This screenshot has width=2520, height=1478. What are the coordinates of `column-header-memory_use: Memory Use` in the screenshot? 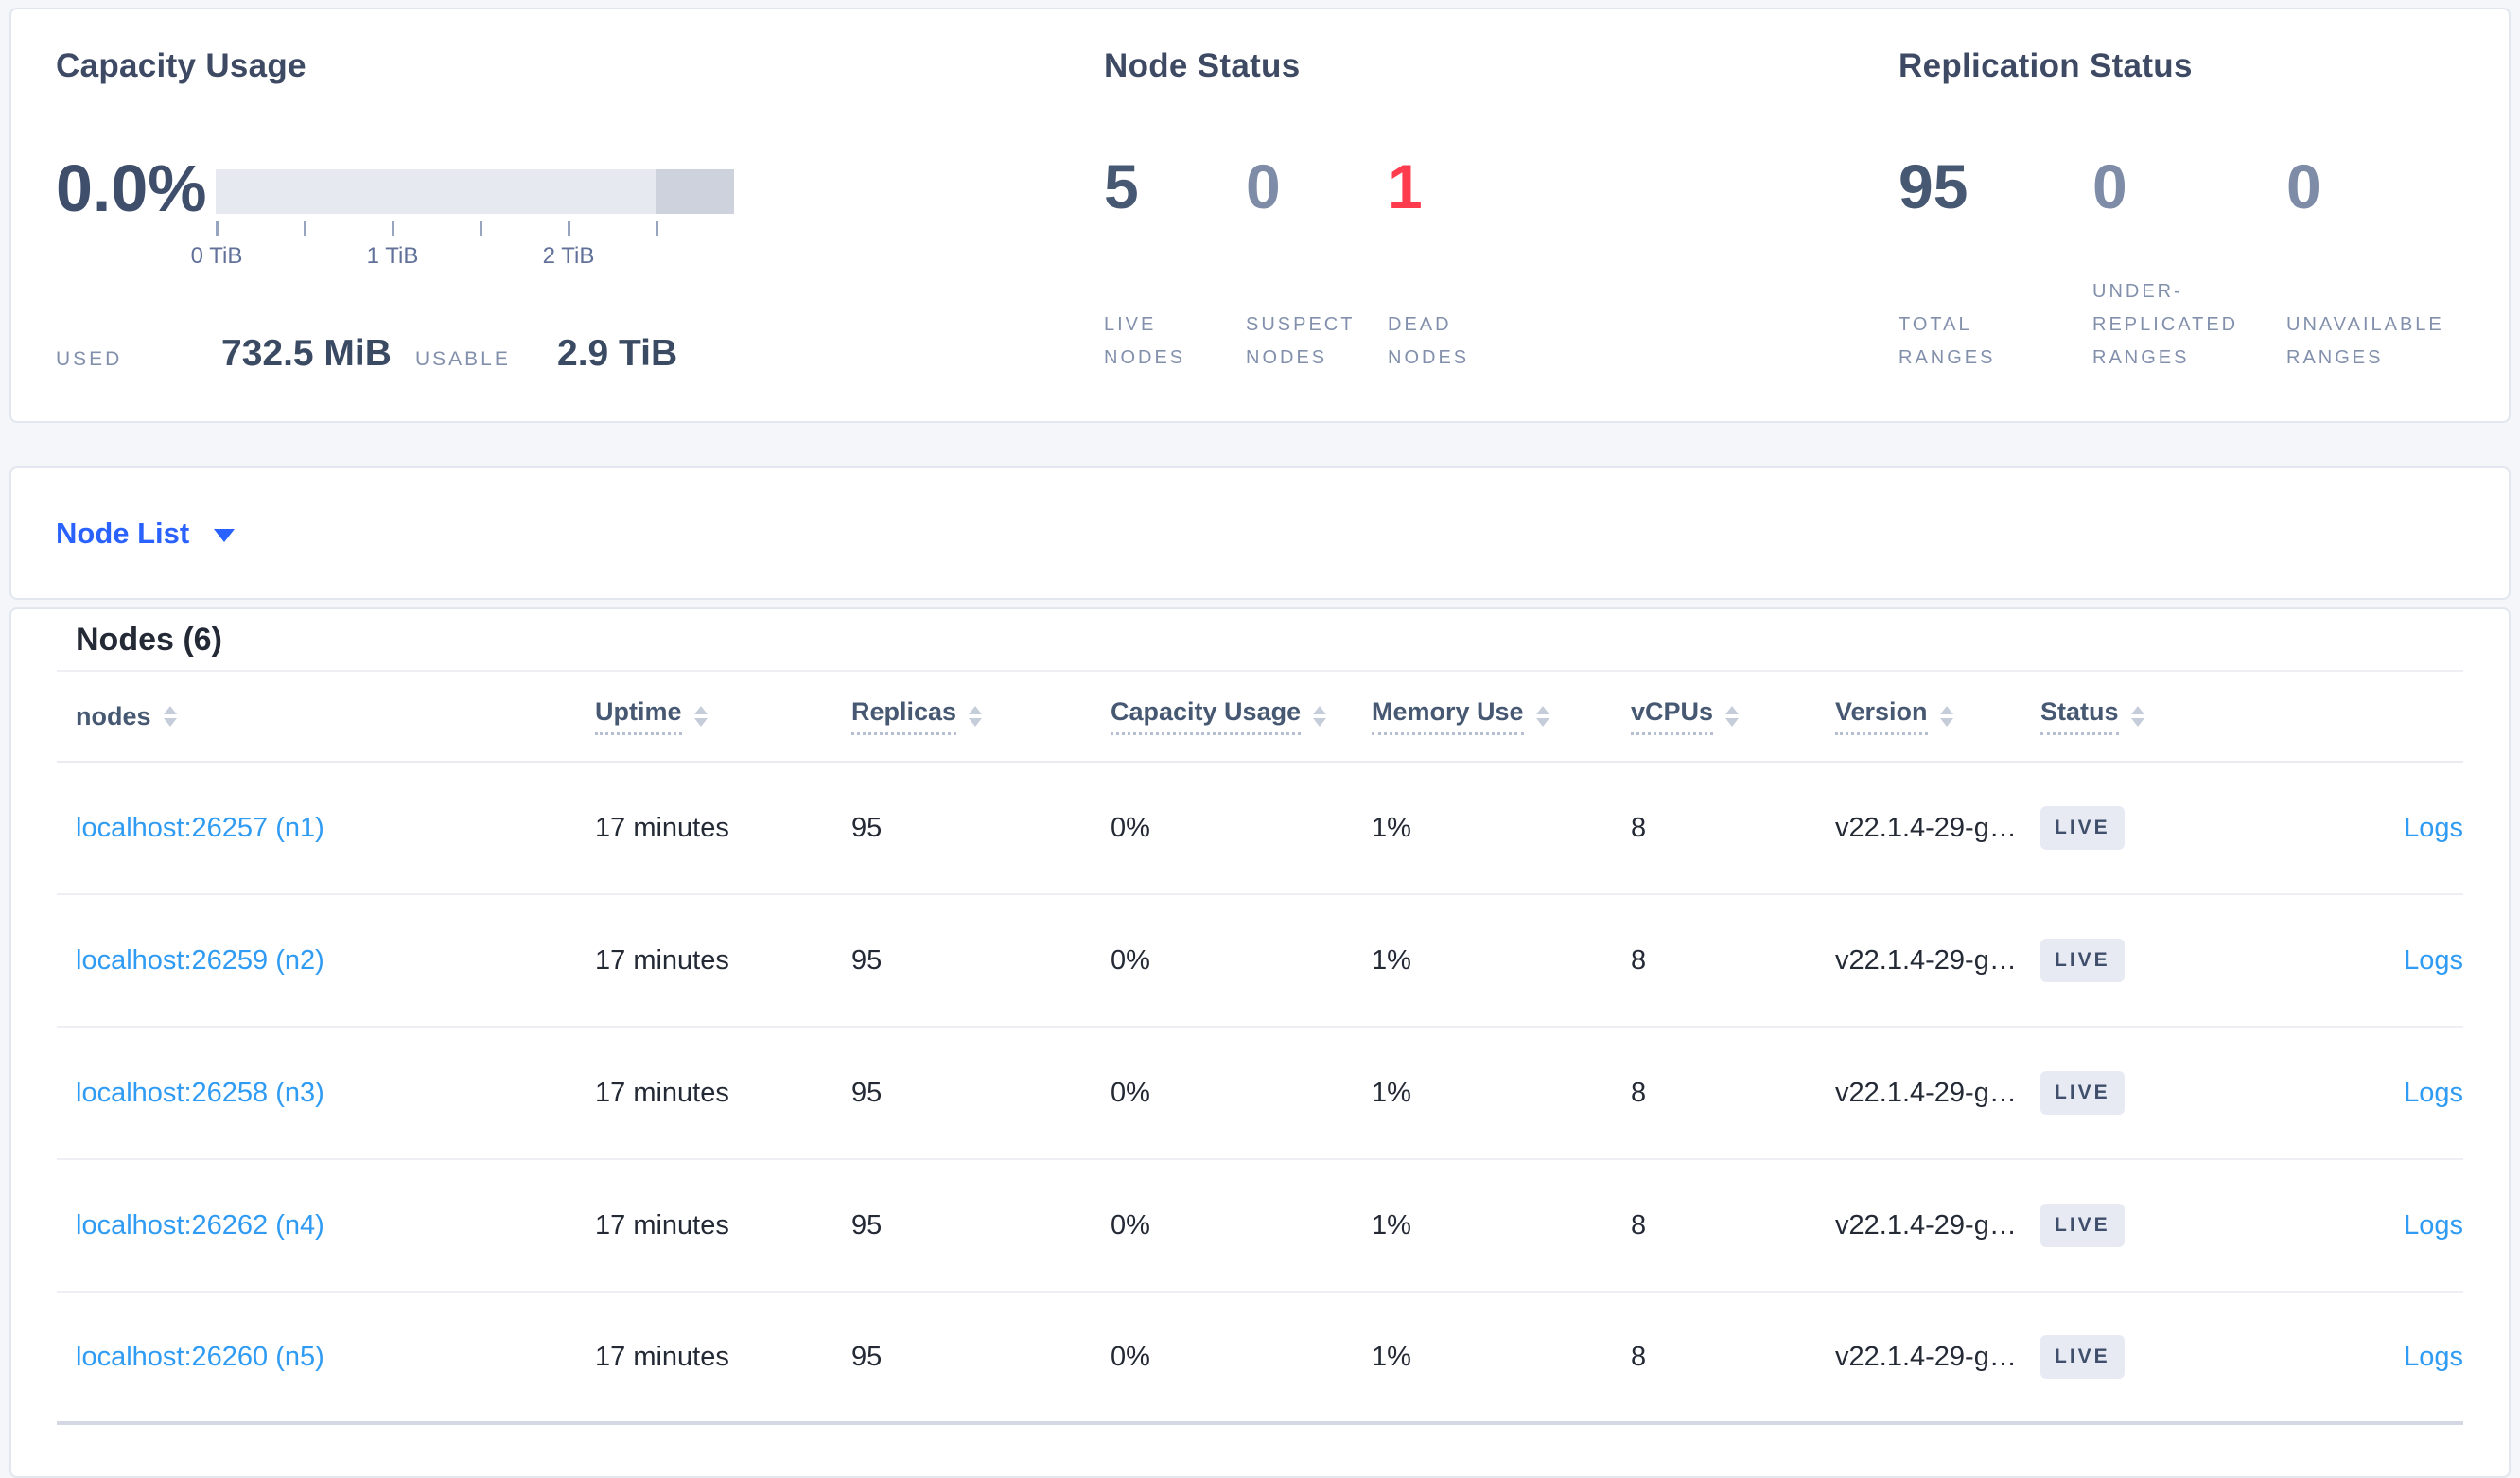 It's located at (1501, 716).